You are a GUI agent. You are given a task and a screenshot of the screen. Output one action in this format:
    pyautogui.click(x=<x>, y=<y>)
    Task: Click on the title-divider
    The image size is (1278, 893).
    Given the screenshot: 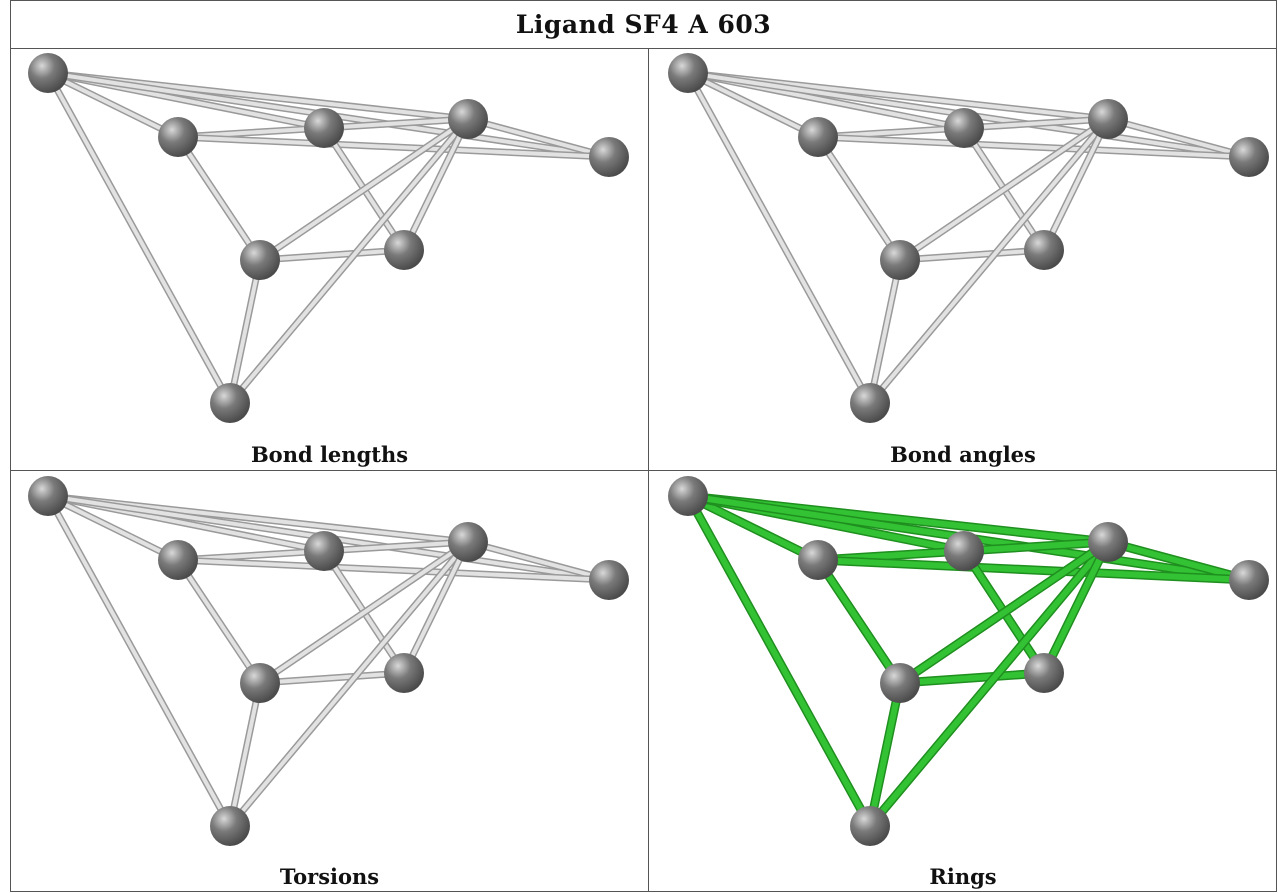 What is the action you would take?
    pyautogui.click(x=643, y=48)
    